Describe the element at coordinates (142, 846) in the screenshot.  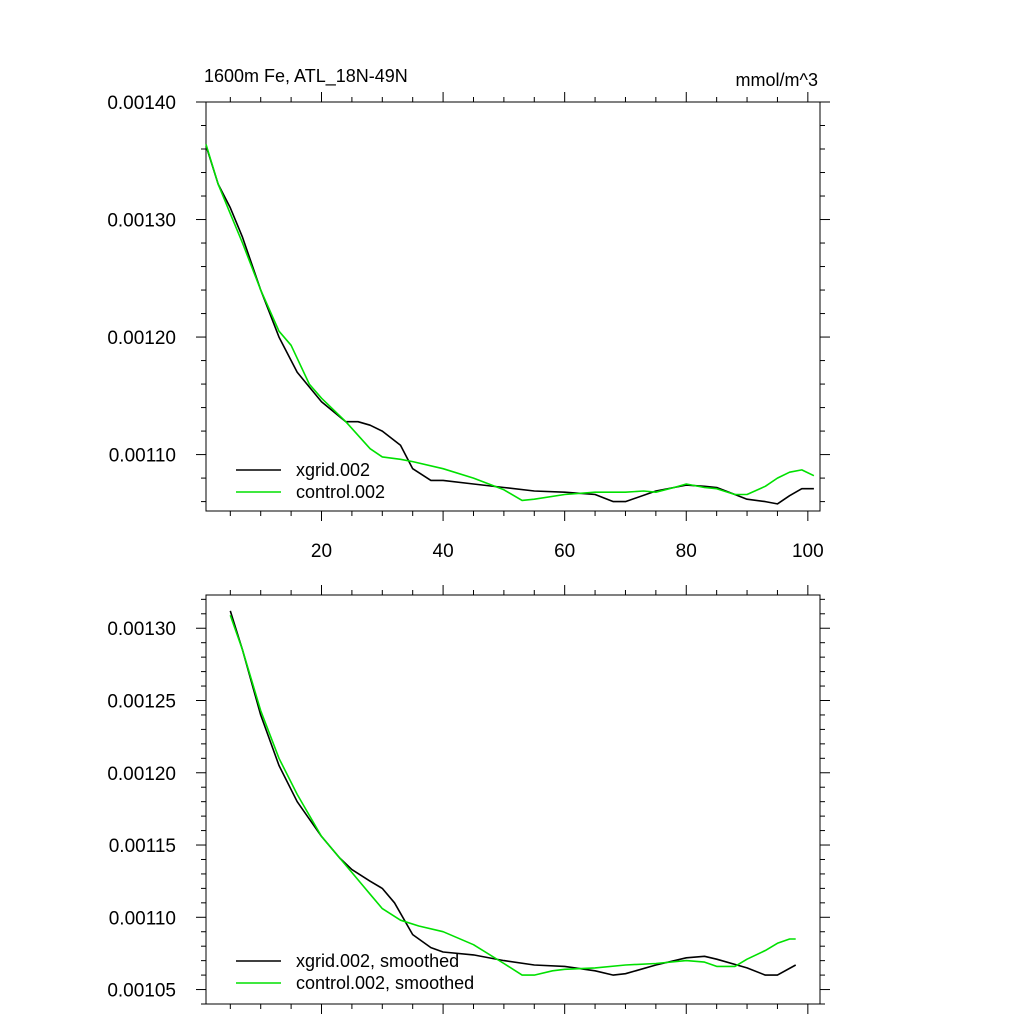
I see `bottom-y-tick-label: 0.00115` at that location.